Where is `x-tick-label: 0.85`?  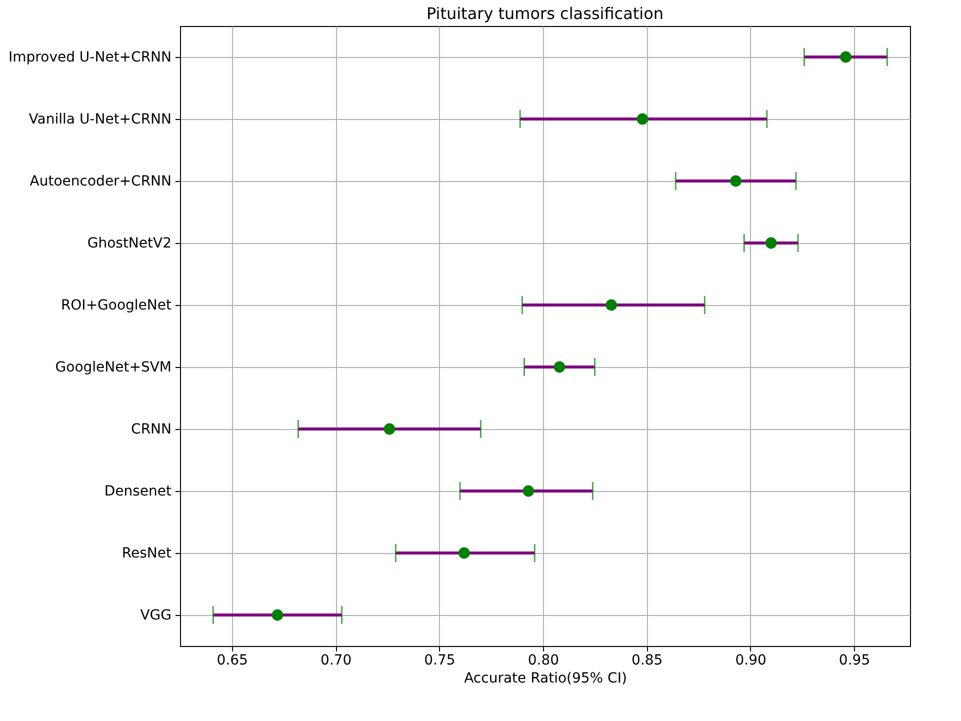
x-tick-label: 0.85 is located at coordinates (647, 660).